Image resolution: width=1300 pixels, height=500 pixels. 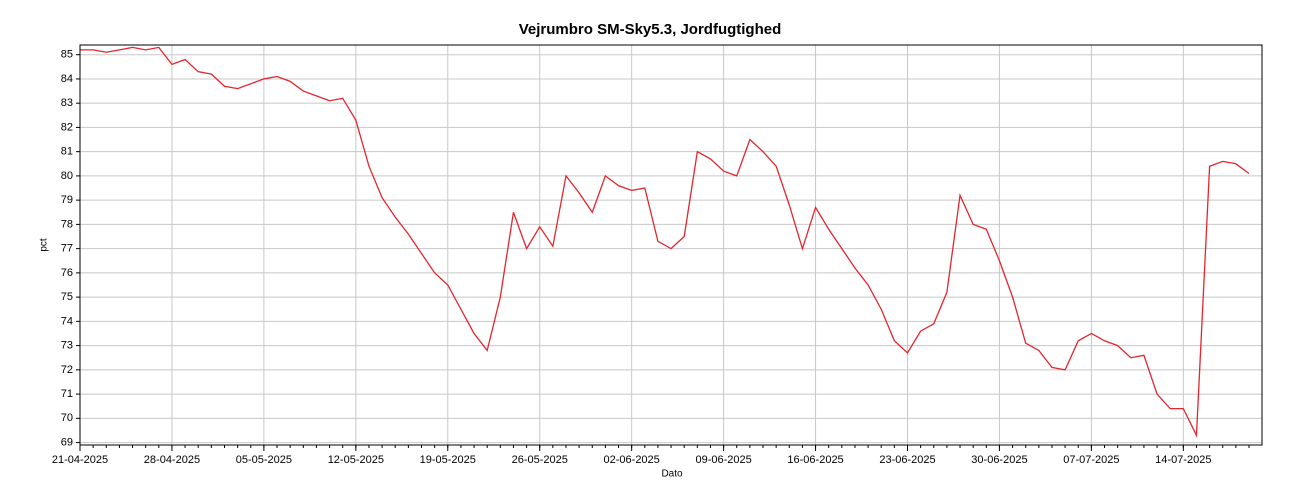 I want to click on y-tick-label: 72, so click(x=67, y=370).